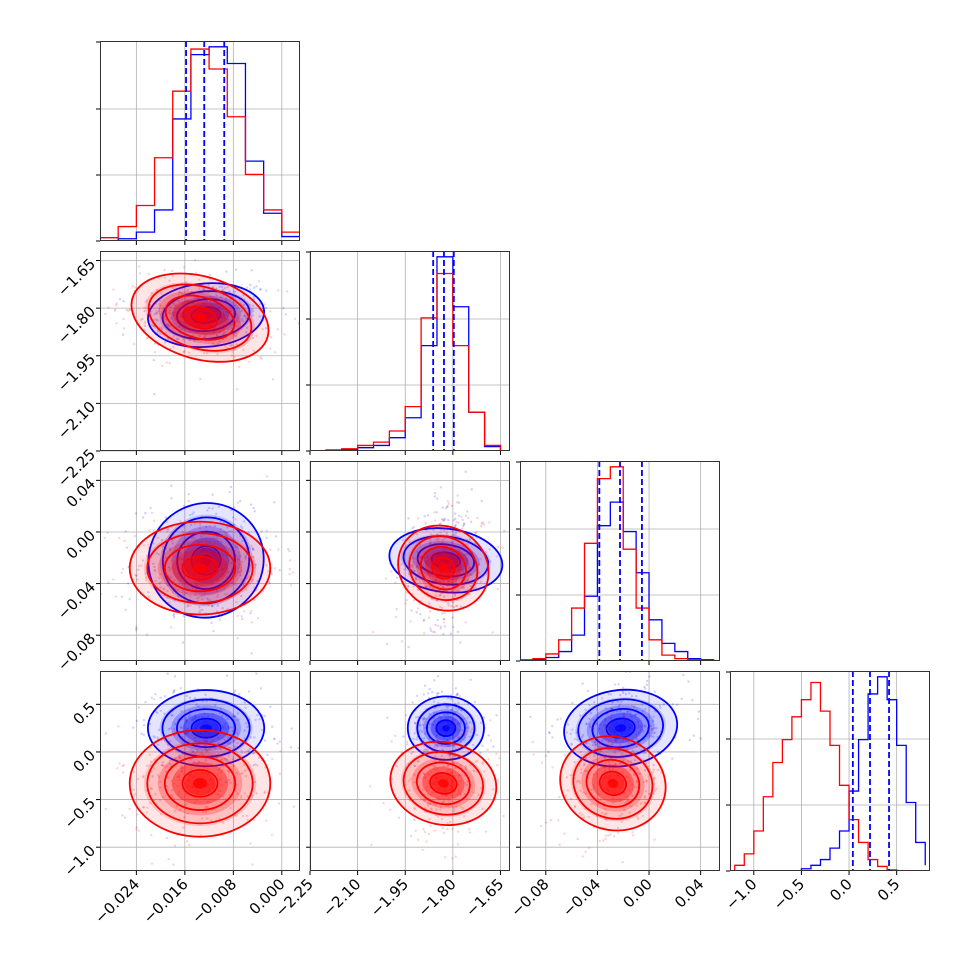 The height and width of the screenshot is (970, 970). What do you see at coordinates (200, 144) in the screenshot?
I see `histogram-red` at bounding box center [200, 144].